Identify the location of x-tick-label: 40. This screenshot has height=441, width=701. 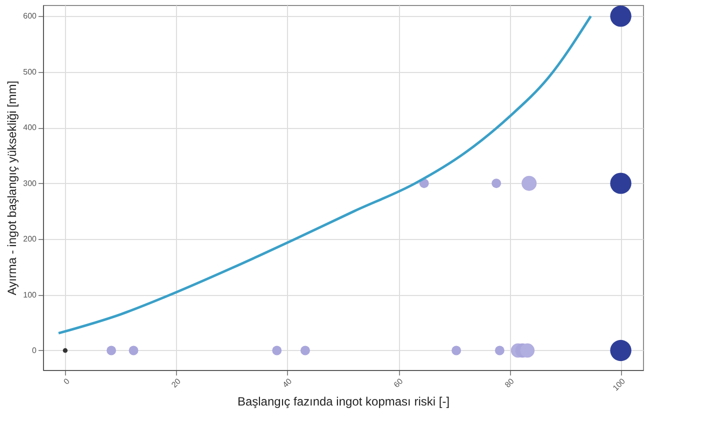
(287, 383).